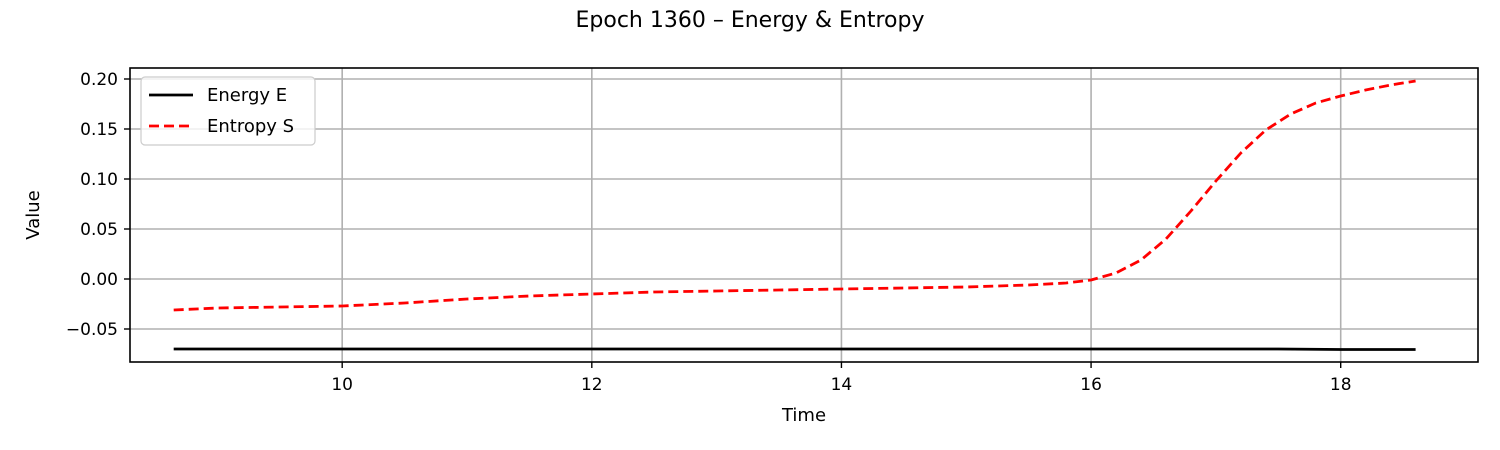 This screenshot has height=450, width=1500. Describe the element at coordinates (228, 111) in the screenshot. I see `legend: Energy E Entropy S` at that location.